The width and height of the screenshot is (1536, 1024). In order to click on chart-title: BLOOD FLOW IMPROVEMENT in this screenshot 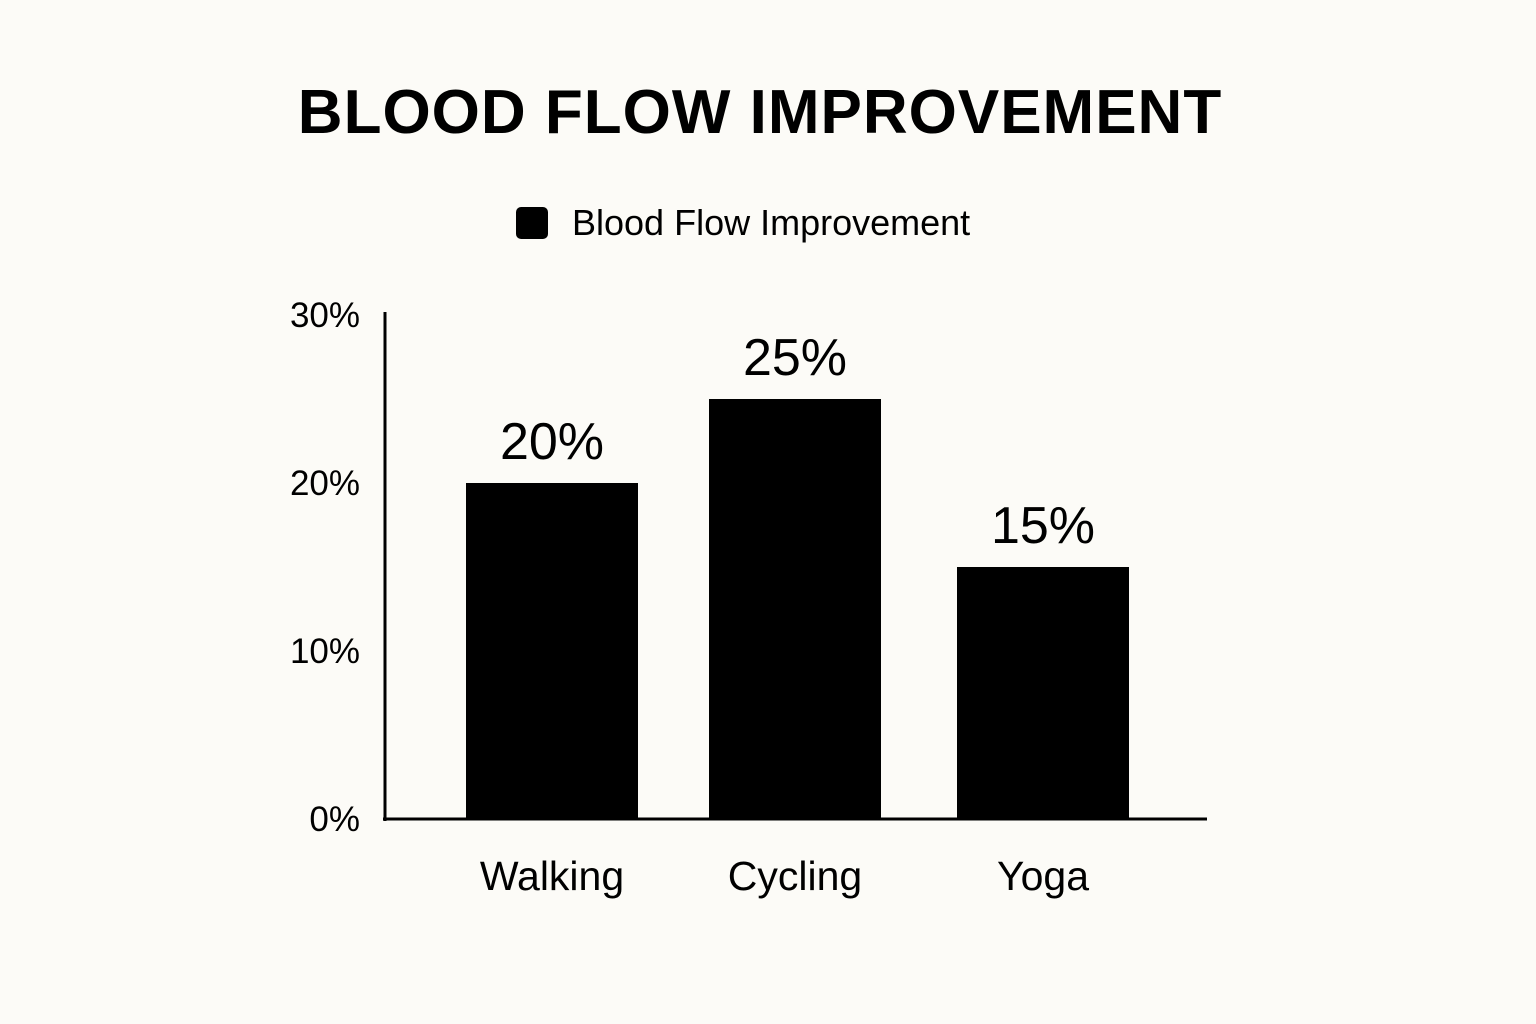, I will do `click(760, 112)`.